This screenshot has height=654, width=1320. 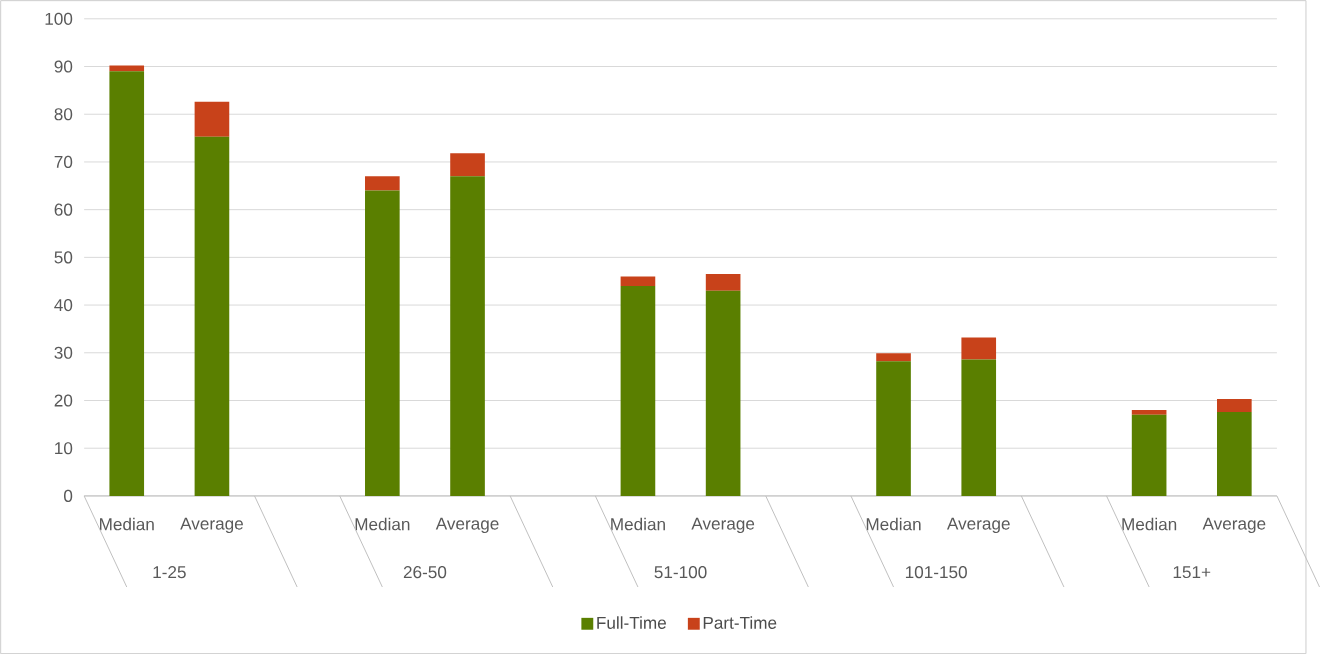 What do you see at coordinates (169, 572) in the screenshot?
I see `text: 1-25` at bounding box center [169, 572].